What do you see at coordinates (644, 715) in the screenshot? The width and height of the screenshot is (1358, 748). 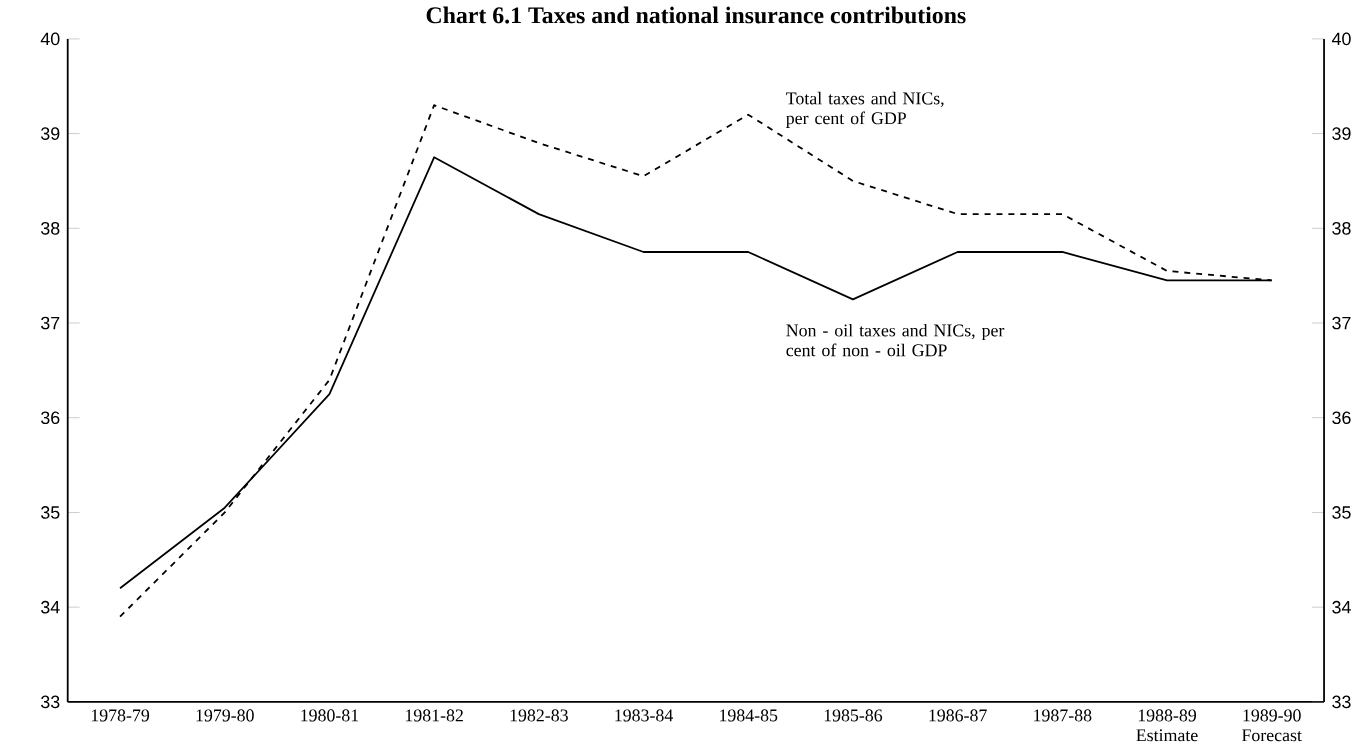 I see `x-tick-label: 1983-84` at bounding box center [644, 715].